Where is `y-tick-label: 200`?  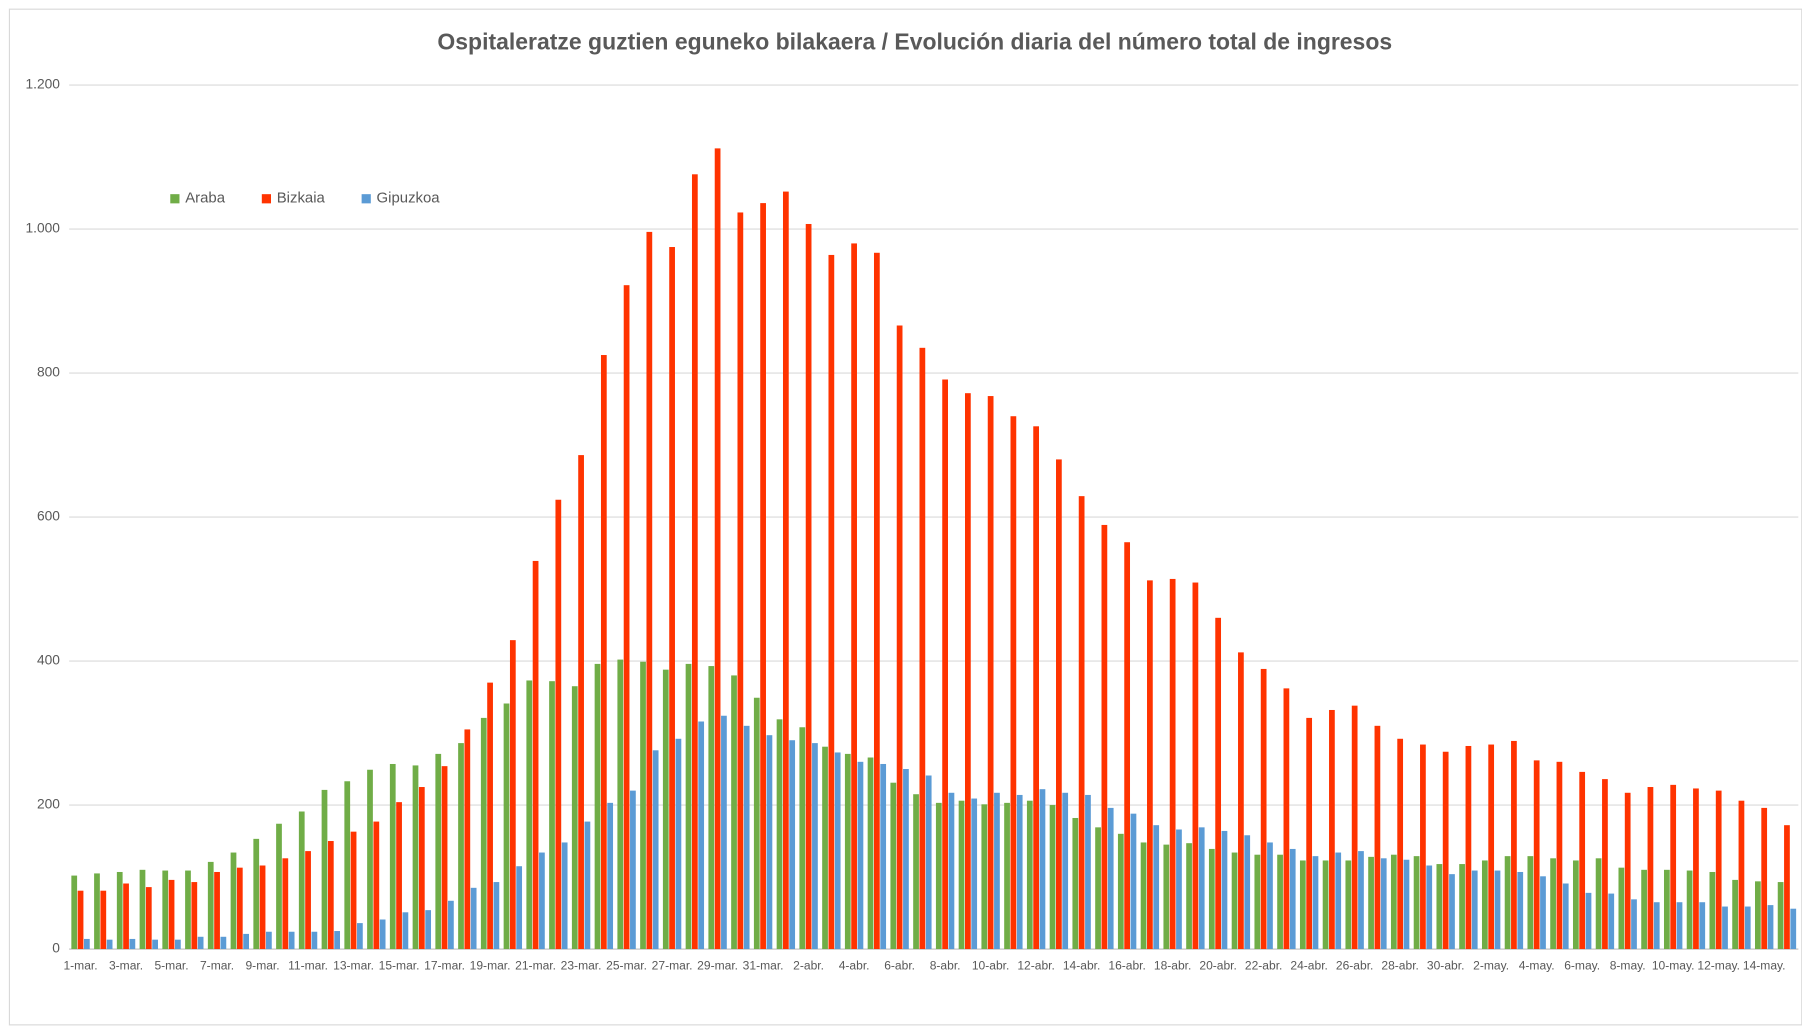
y-tick-label: 200 is located at coordinates (48, 804).